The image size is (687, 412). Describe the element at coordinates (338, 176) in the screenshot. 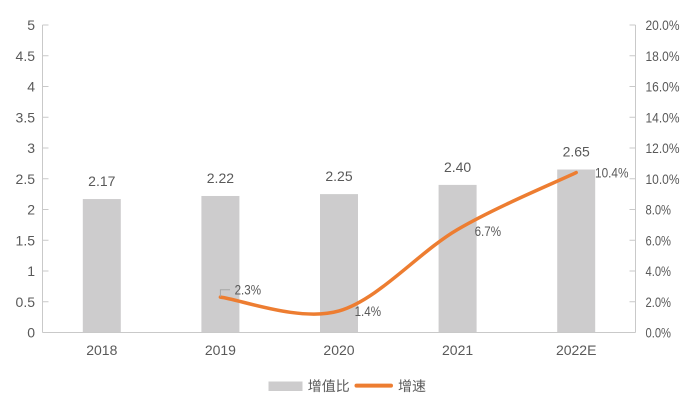

I see `svg-text: 2.25` at that location.